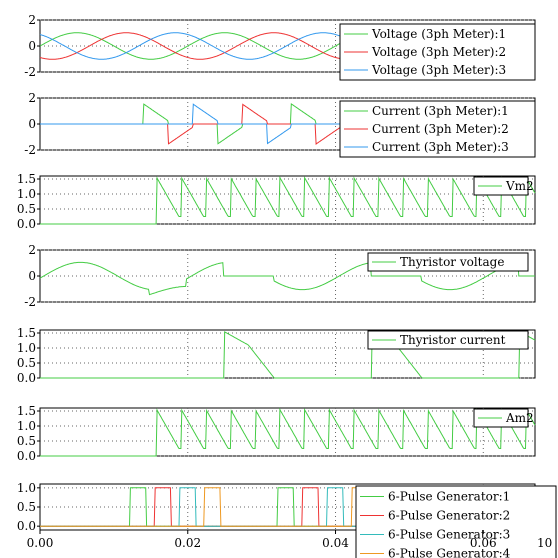  Describe the element at coordinates (187, 543) in the screenshot. I see `x-tick-label: 0.02` at that location.